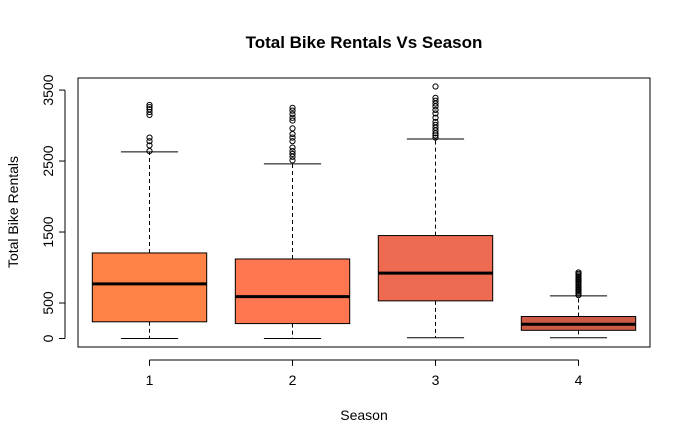  What do you see at coordinates (48, 338) in the screenshot?
I see `y-tick-label: 0` at bounding box center [48, 338].